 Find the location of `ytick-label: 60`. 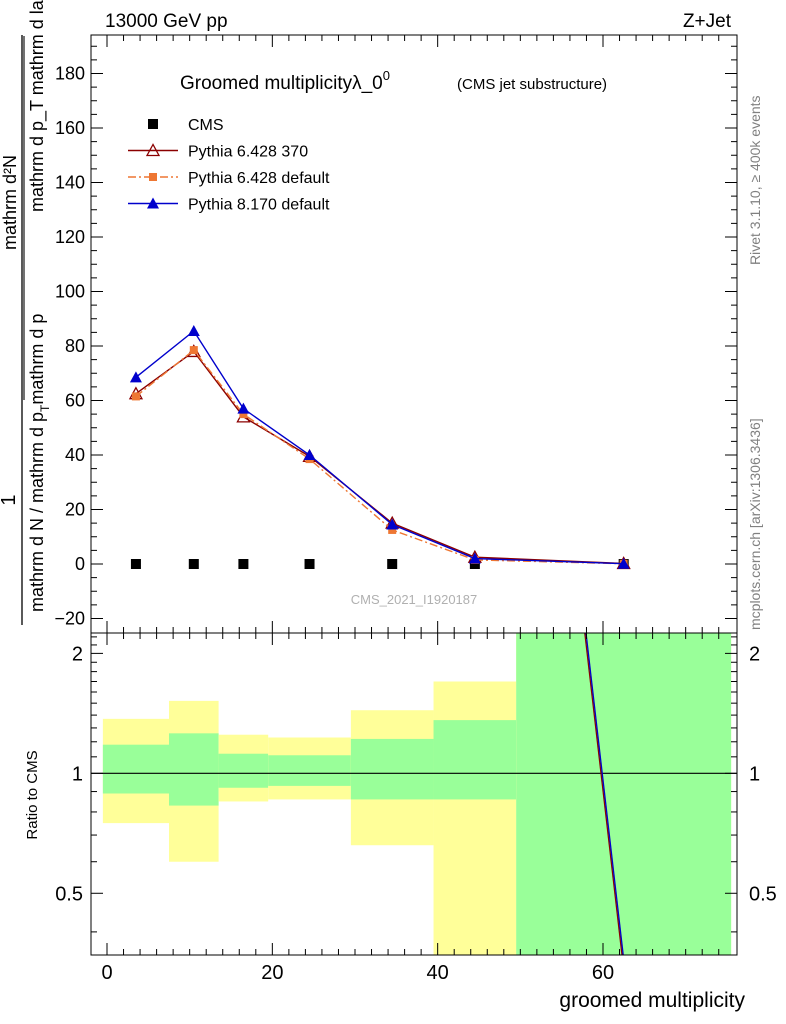

ytick-label: 60 is located at coordinates (75, 401).